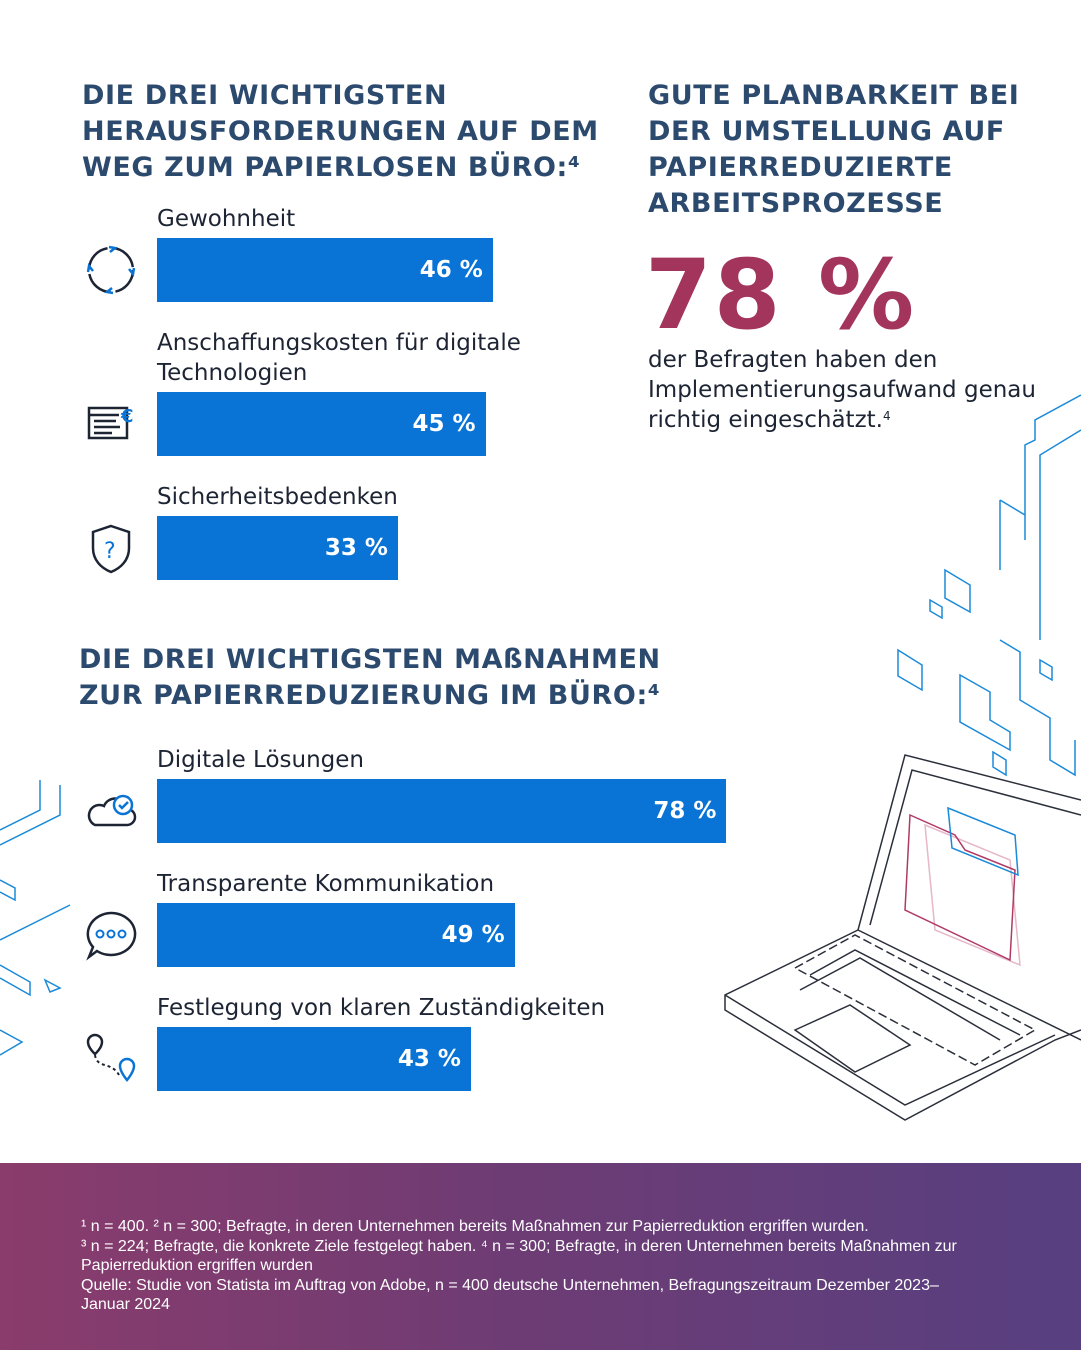 The image size is (1081, 1350). What do you see at coordinates (35, 918) in the screenshot?
I see `circuit-lines-left` at bounding box center [35, 918].